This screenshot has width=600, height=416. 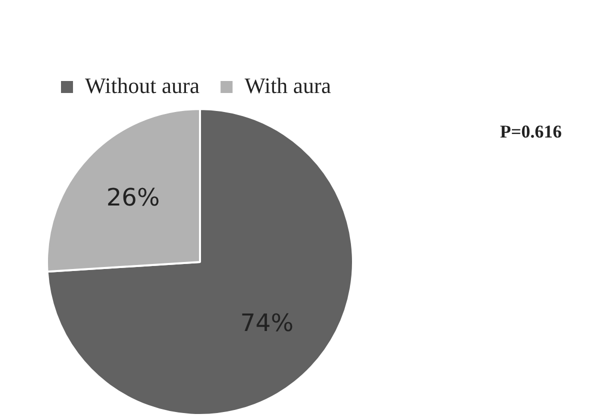 I want to click on data-label: 74%, so click(x=267, y=323).